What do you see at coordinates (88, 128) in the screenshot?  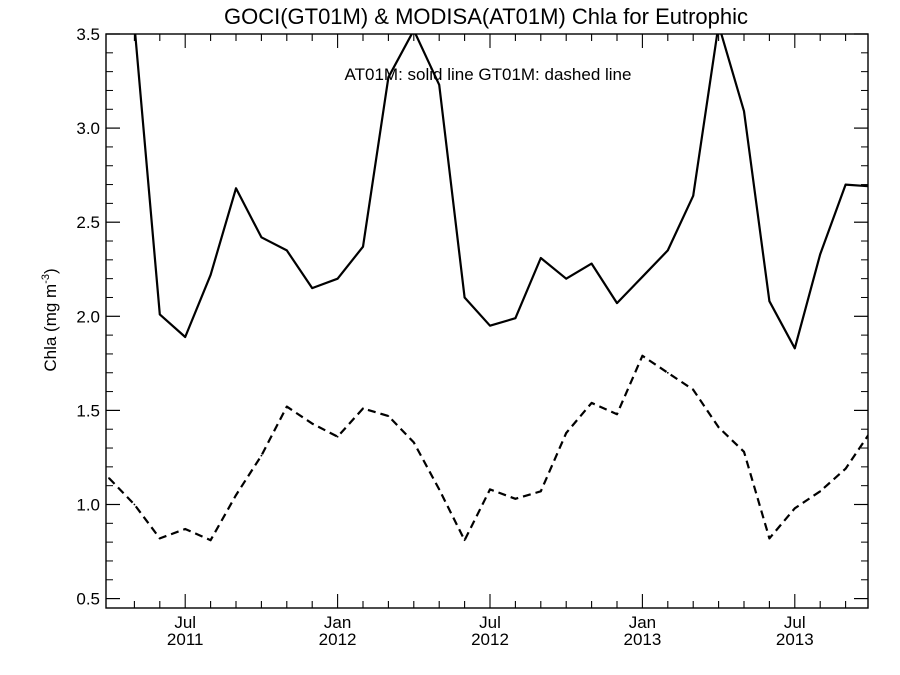 I see `y-tick-label: 3.0` at bounding box center [88, 128].